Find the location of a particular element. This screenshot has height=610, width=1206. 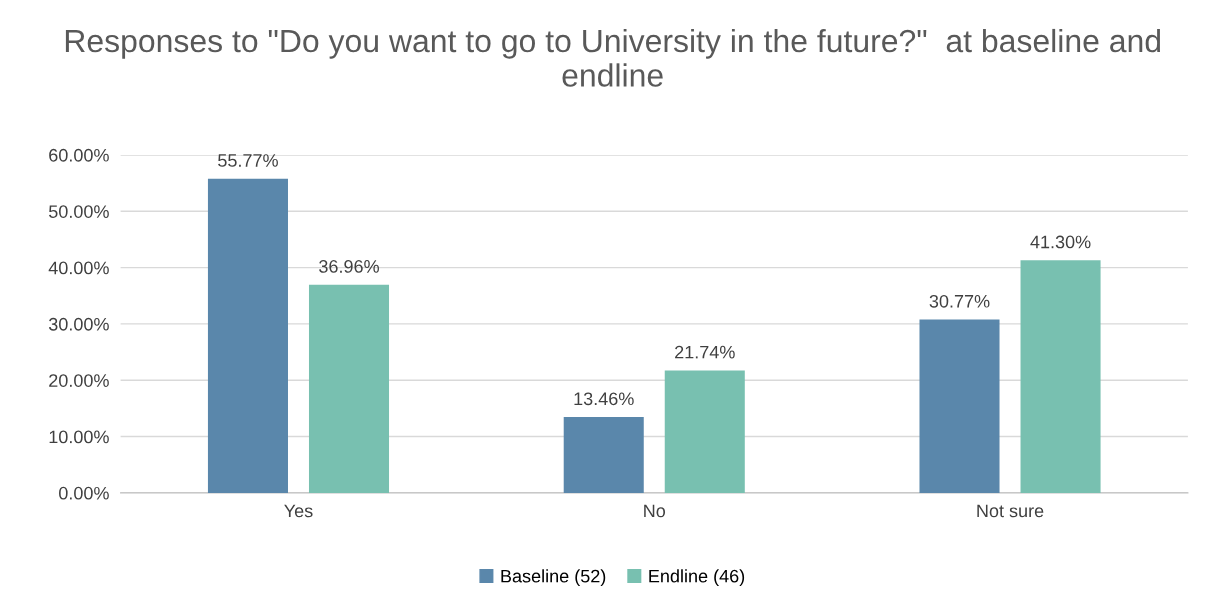

y-tick-label: 20.00% is located at coordinates (79, 380).